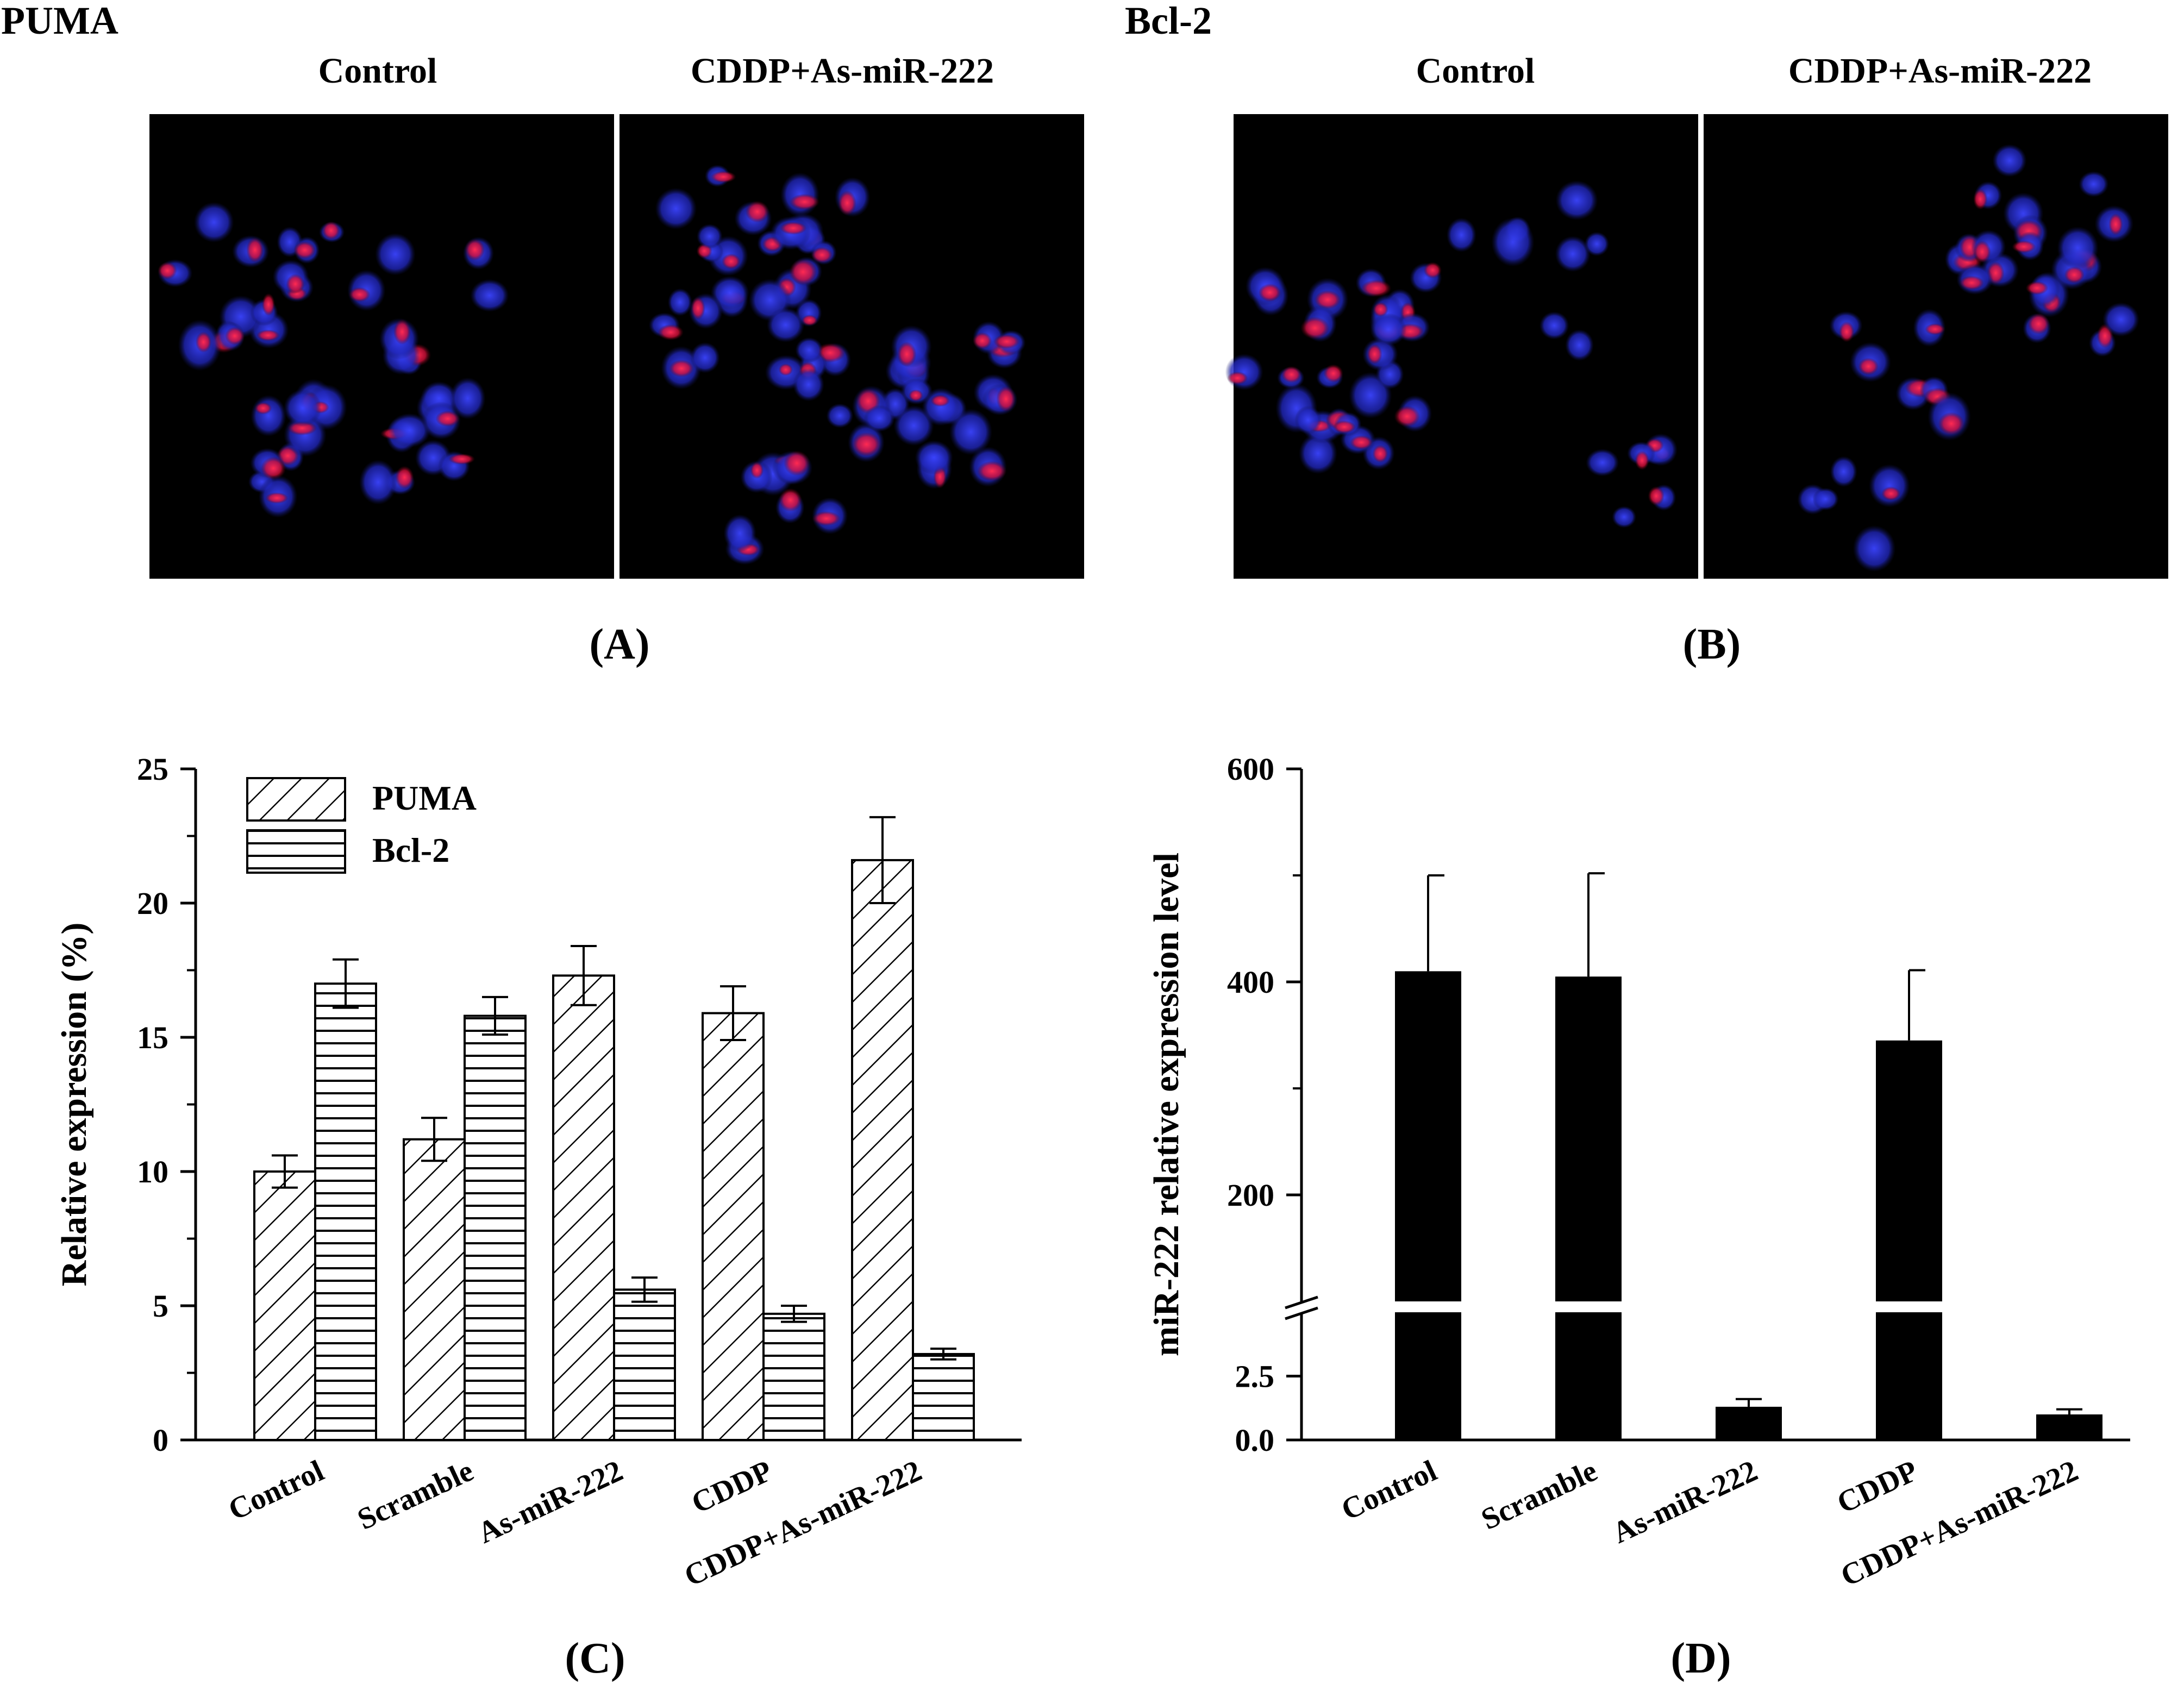 The image size is (2184, 1691). Describe the element at coordinates (1877, 1487) in the screenshot. I see `chart-d-x-tick-label: CDDP` at that location.